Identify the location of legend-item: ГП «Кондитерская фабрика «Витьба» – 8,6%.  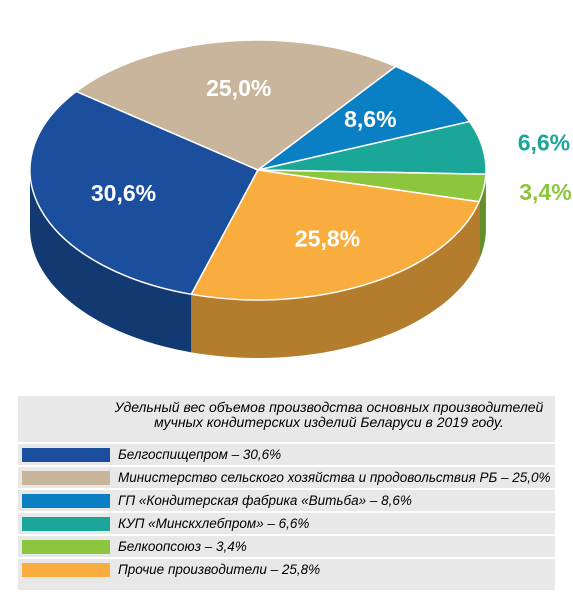
(286, 500).